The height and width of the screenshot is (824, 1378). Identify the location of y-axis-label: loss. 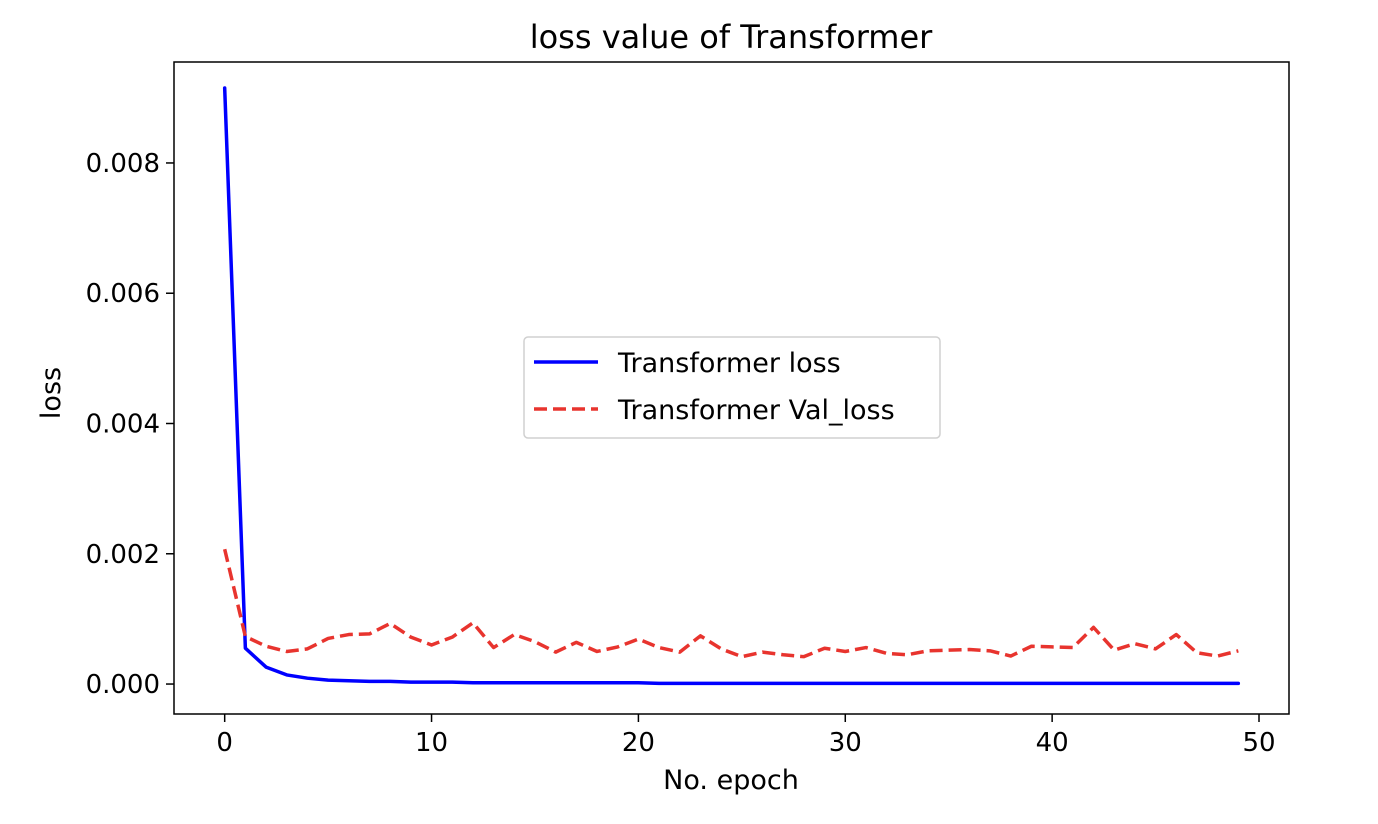
(51, 393).